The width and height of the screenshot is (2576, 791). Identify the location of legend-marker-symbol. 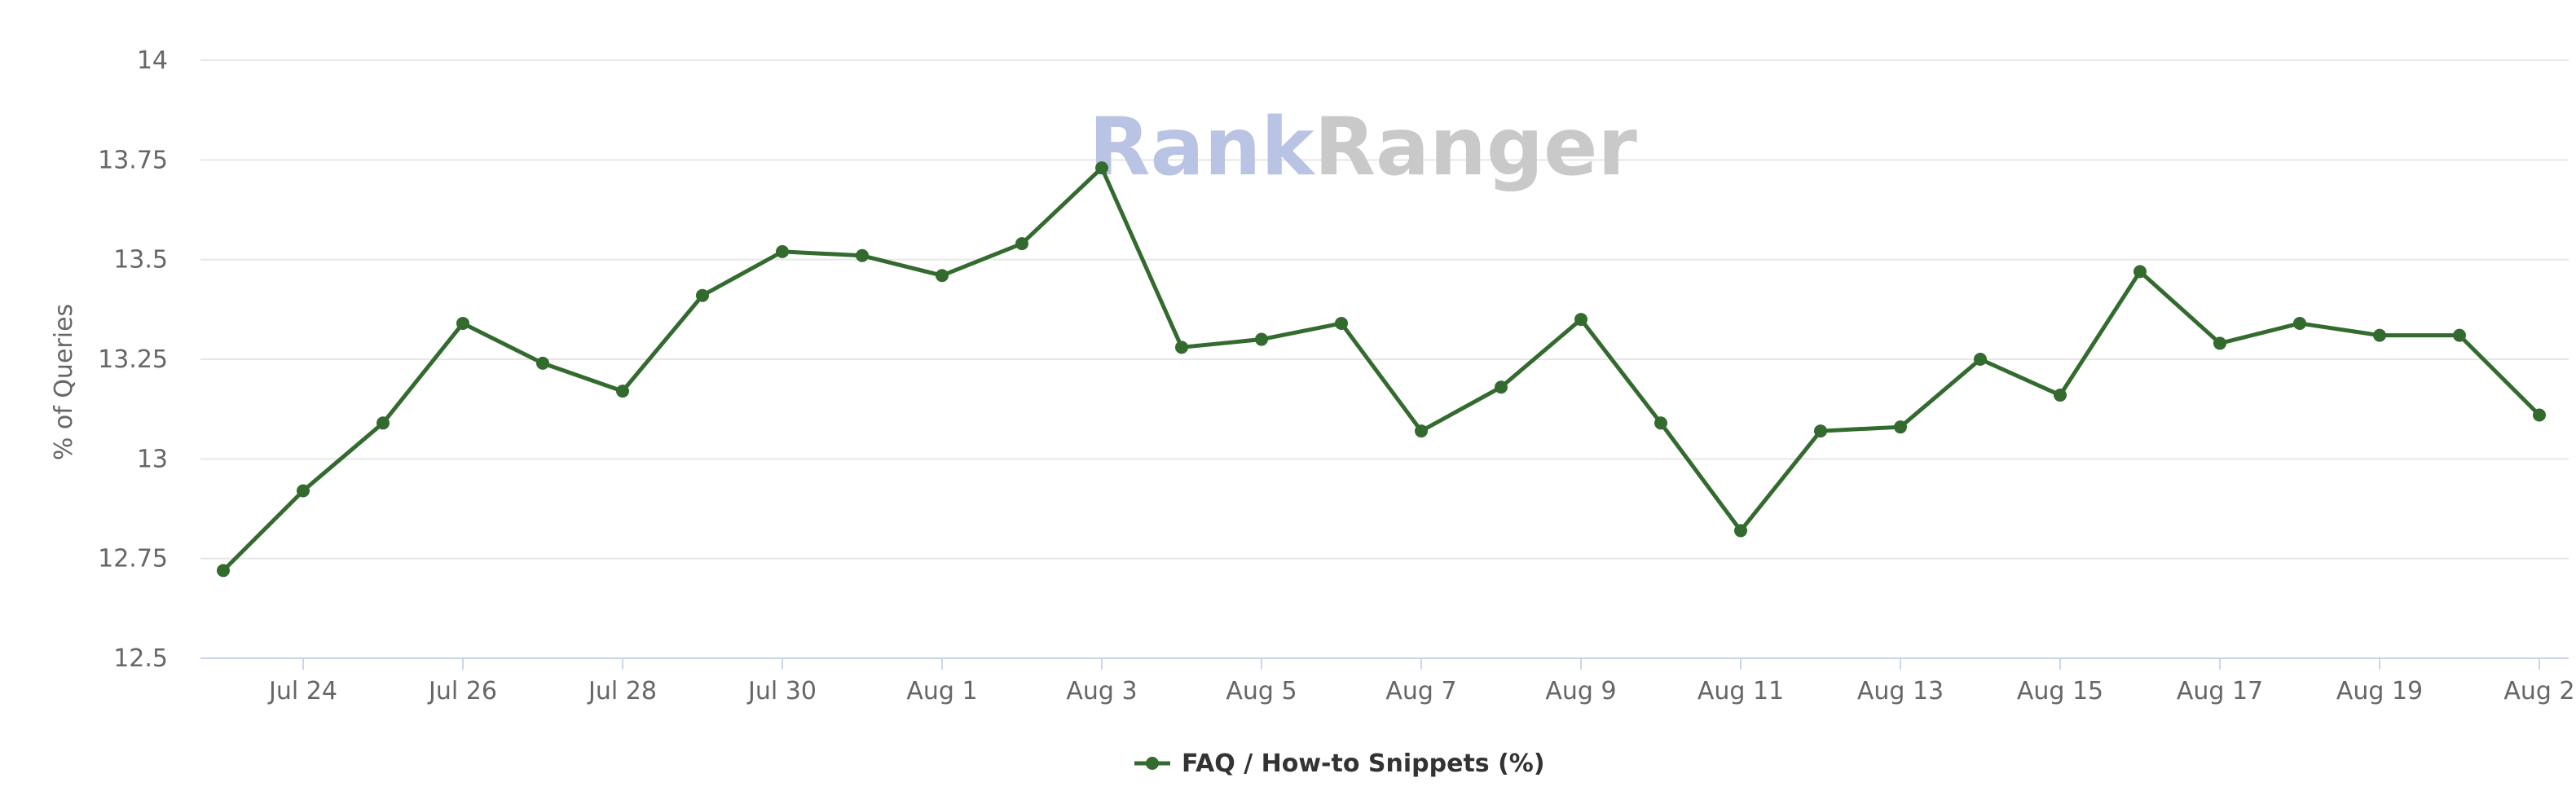
(1152, 763).